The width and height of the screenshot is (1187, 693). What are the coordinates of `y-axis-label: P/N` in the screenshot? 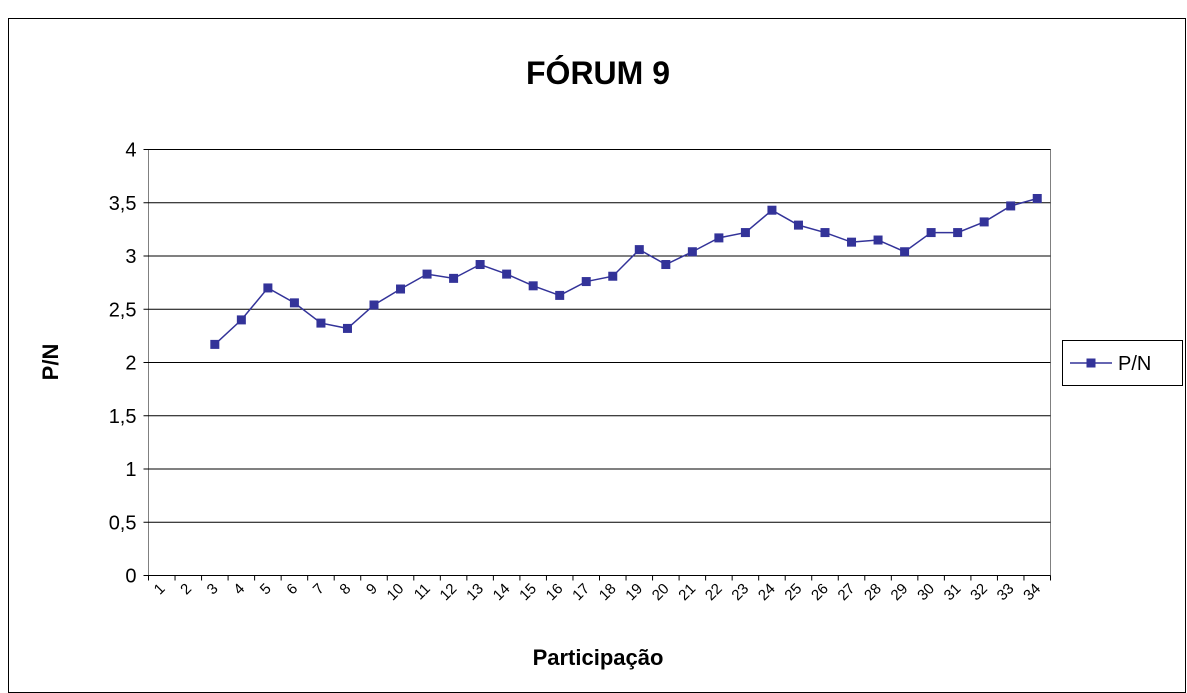 It's located at (50, 362).